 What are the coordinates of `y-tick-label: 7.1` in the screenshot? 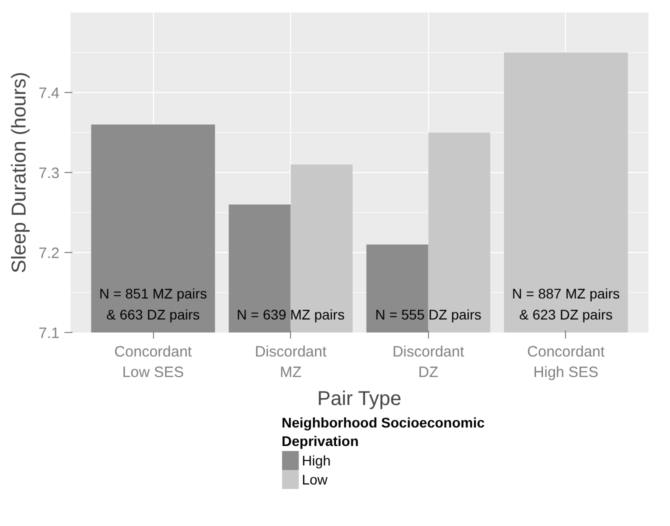 It's located at (49, 333).